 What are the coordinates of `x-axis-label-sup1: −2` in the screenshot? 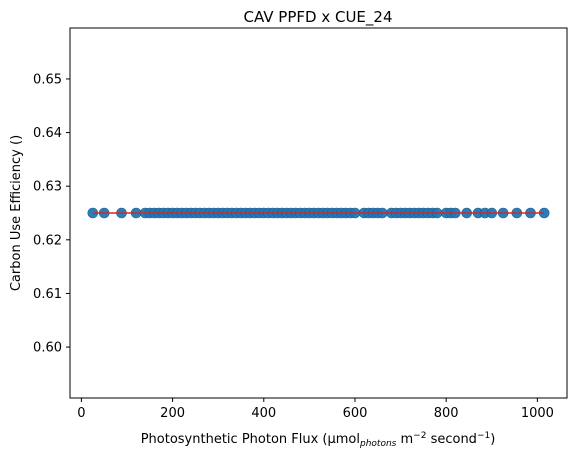 It's located at (419, 436).